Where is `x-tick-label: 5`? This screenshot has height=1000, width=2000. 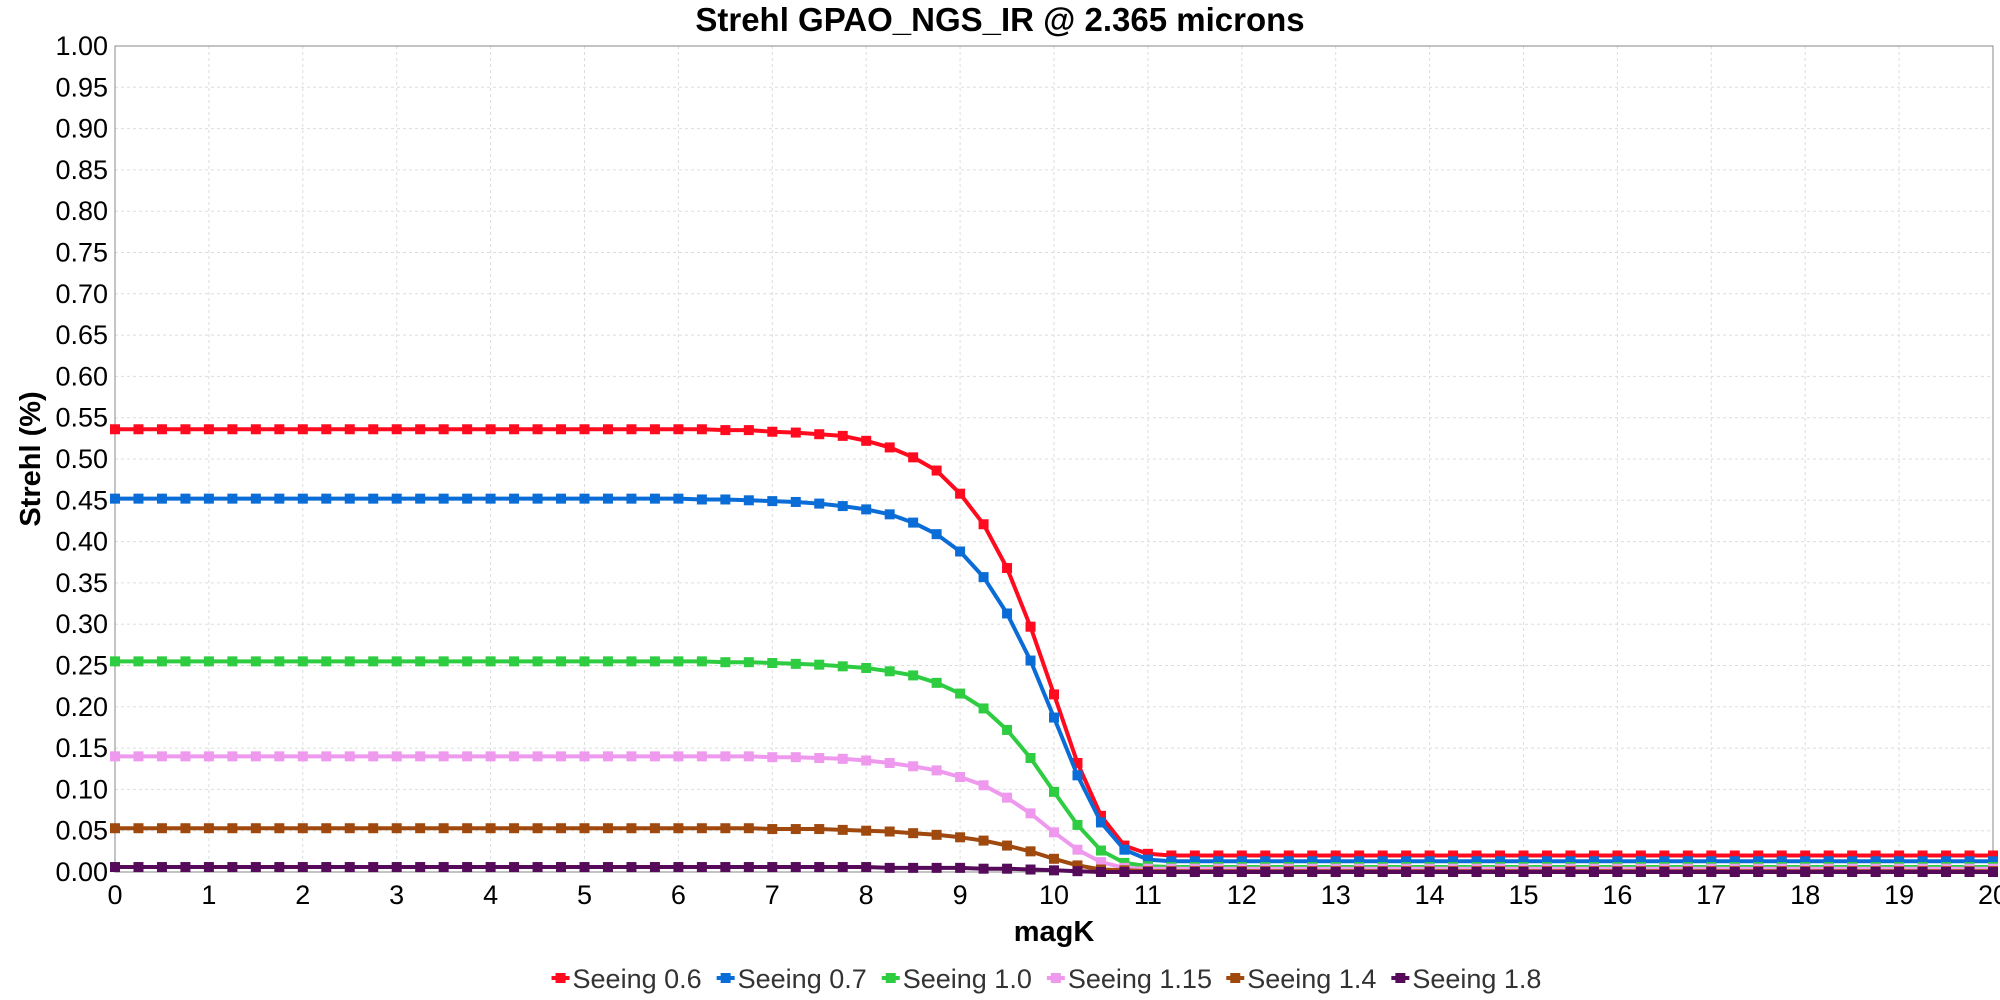 x-tick-label: 5 is located at coordinates (584, 895).